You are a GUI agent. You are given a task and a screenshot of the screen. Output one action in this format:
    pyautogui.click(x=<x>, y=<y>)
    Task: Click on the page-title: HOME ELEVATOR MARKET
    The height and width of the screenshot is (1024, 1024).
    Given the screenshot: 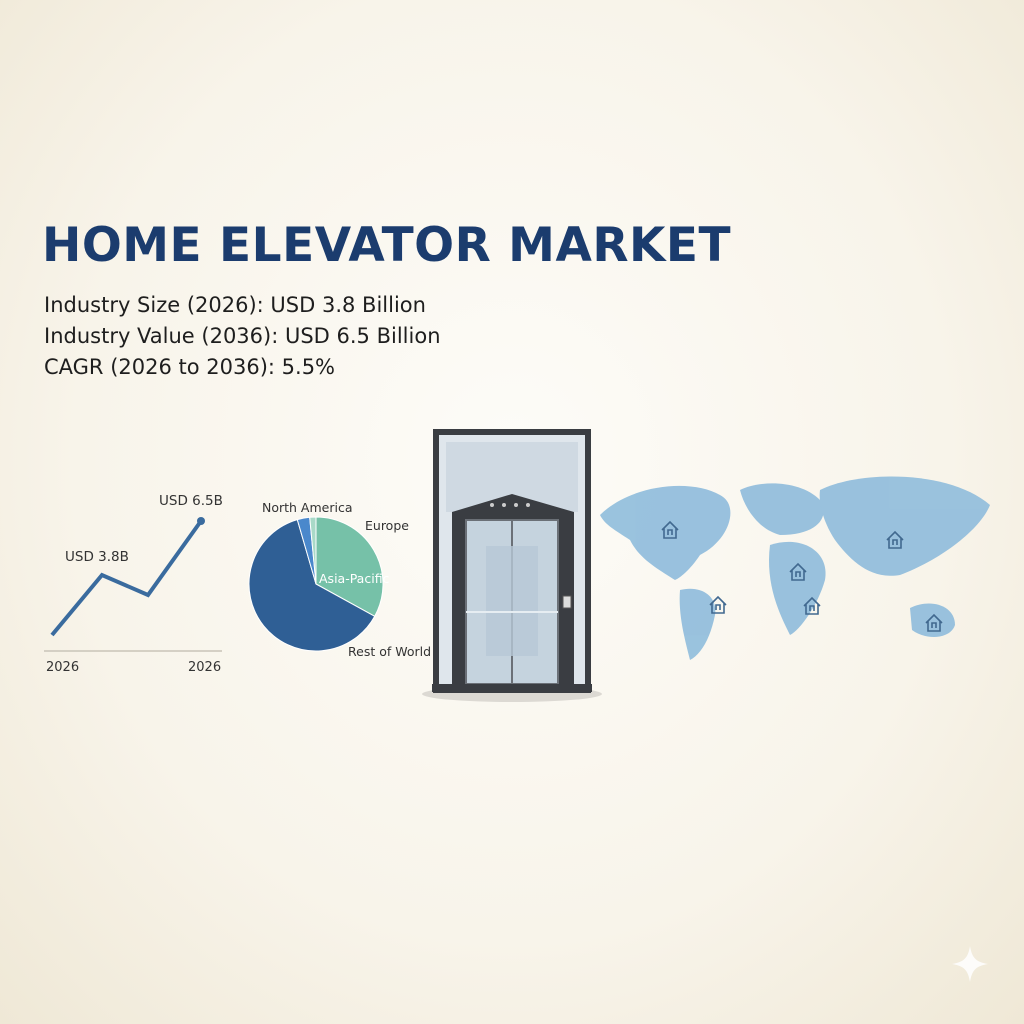 What is the action you would take?
    pyautogui.click(x=387, y=245)
    